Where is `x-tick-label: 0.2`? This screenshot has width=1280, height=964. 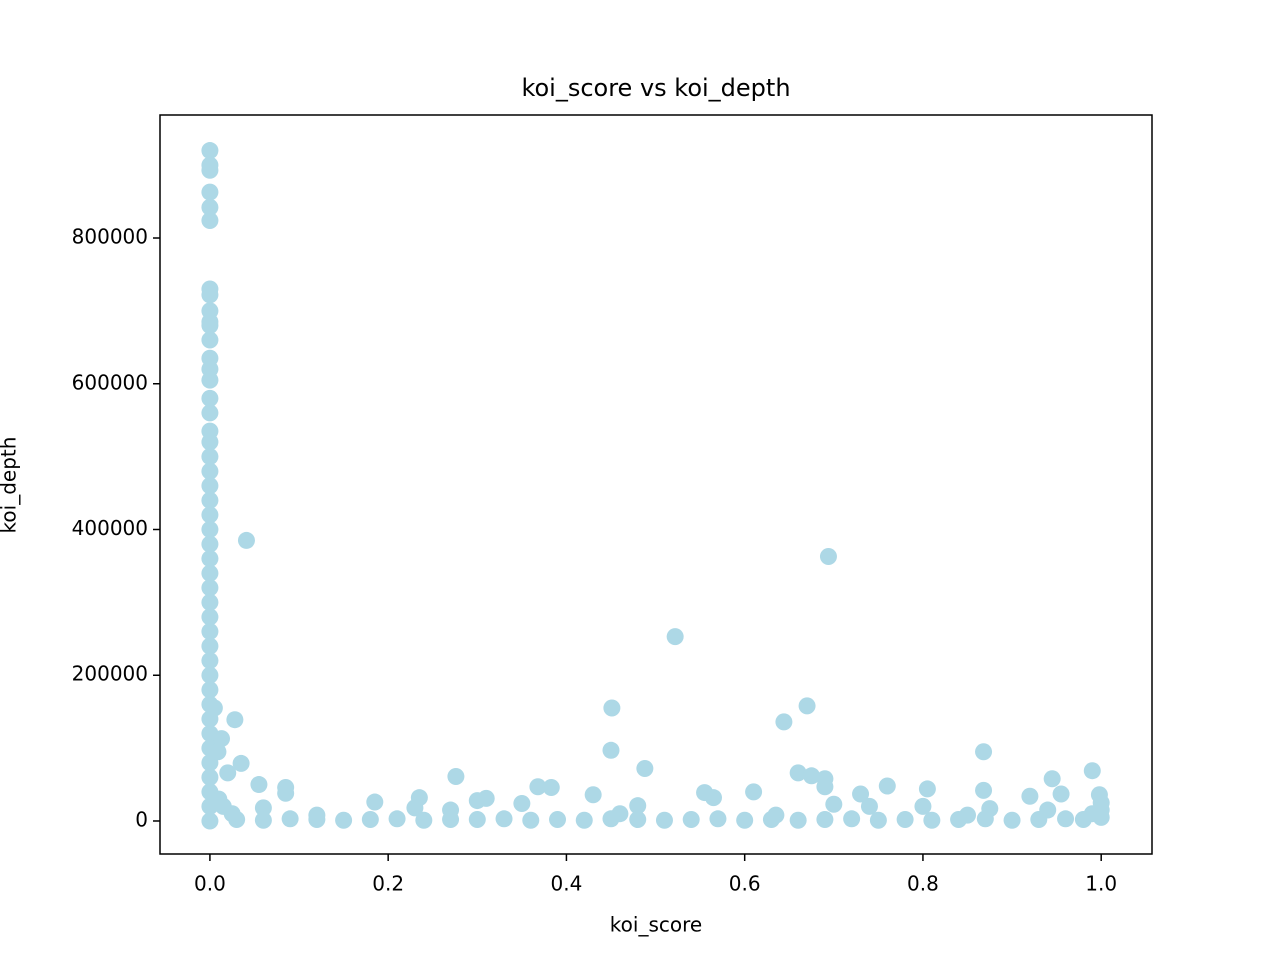 x-tick-label: 0.2 is located at coordinates (388, 884).